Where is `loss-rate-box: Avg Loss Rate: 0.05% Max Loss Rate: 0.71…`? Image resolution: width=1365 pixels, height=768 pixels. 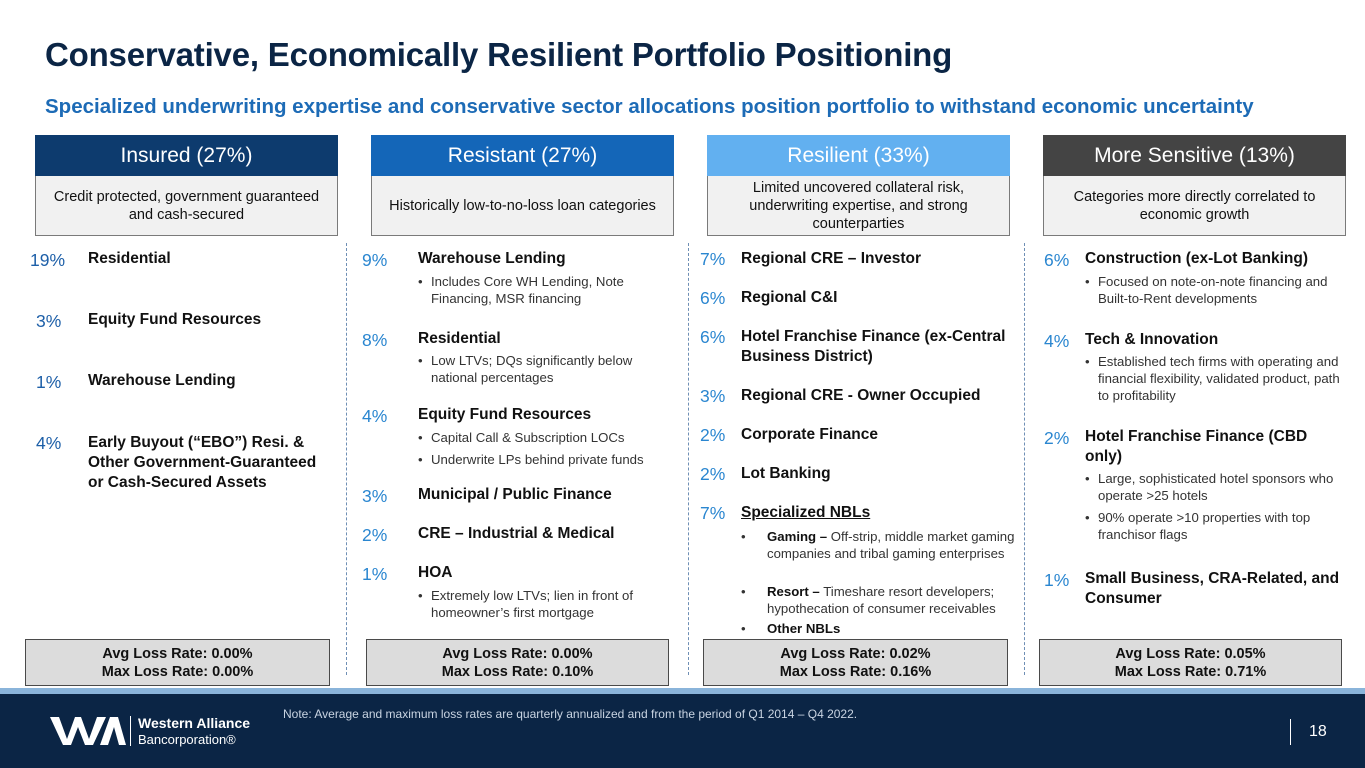 loss-rate-box: Avg Loss Rate: 0.05% Max Loss Rate: 0.71… is located at coordinates (1190, 662).